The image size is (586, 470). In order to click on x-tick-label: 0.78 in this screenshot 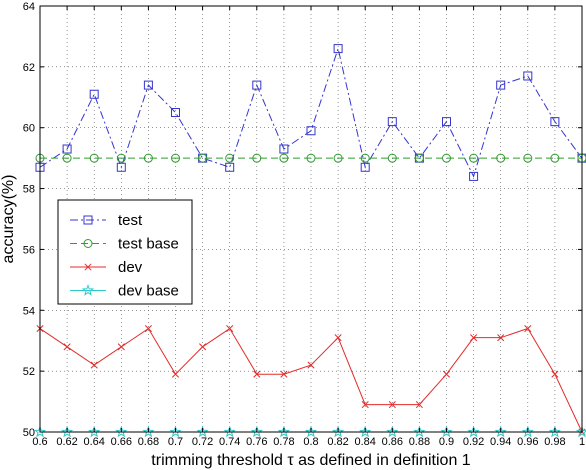, I will do `click(283, 442)`.